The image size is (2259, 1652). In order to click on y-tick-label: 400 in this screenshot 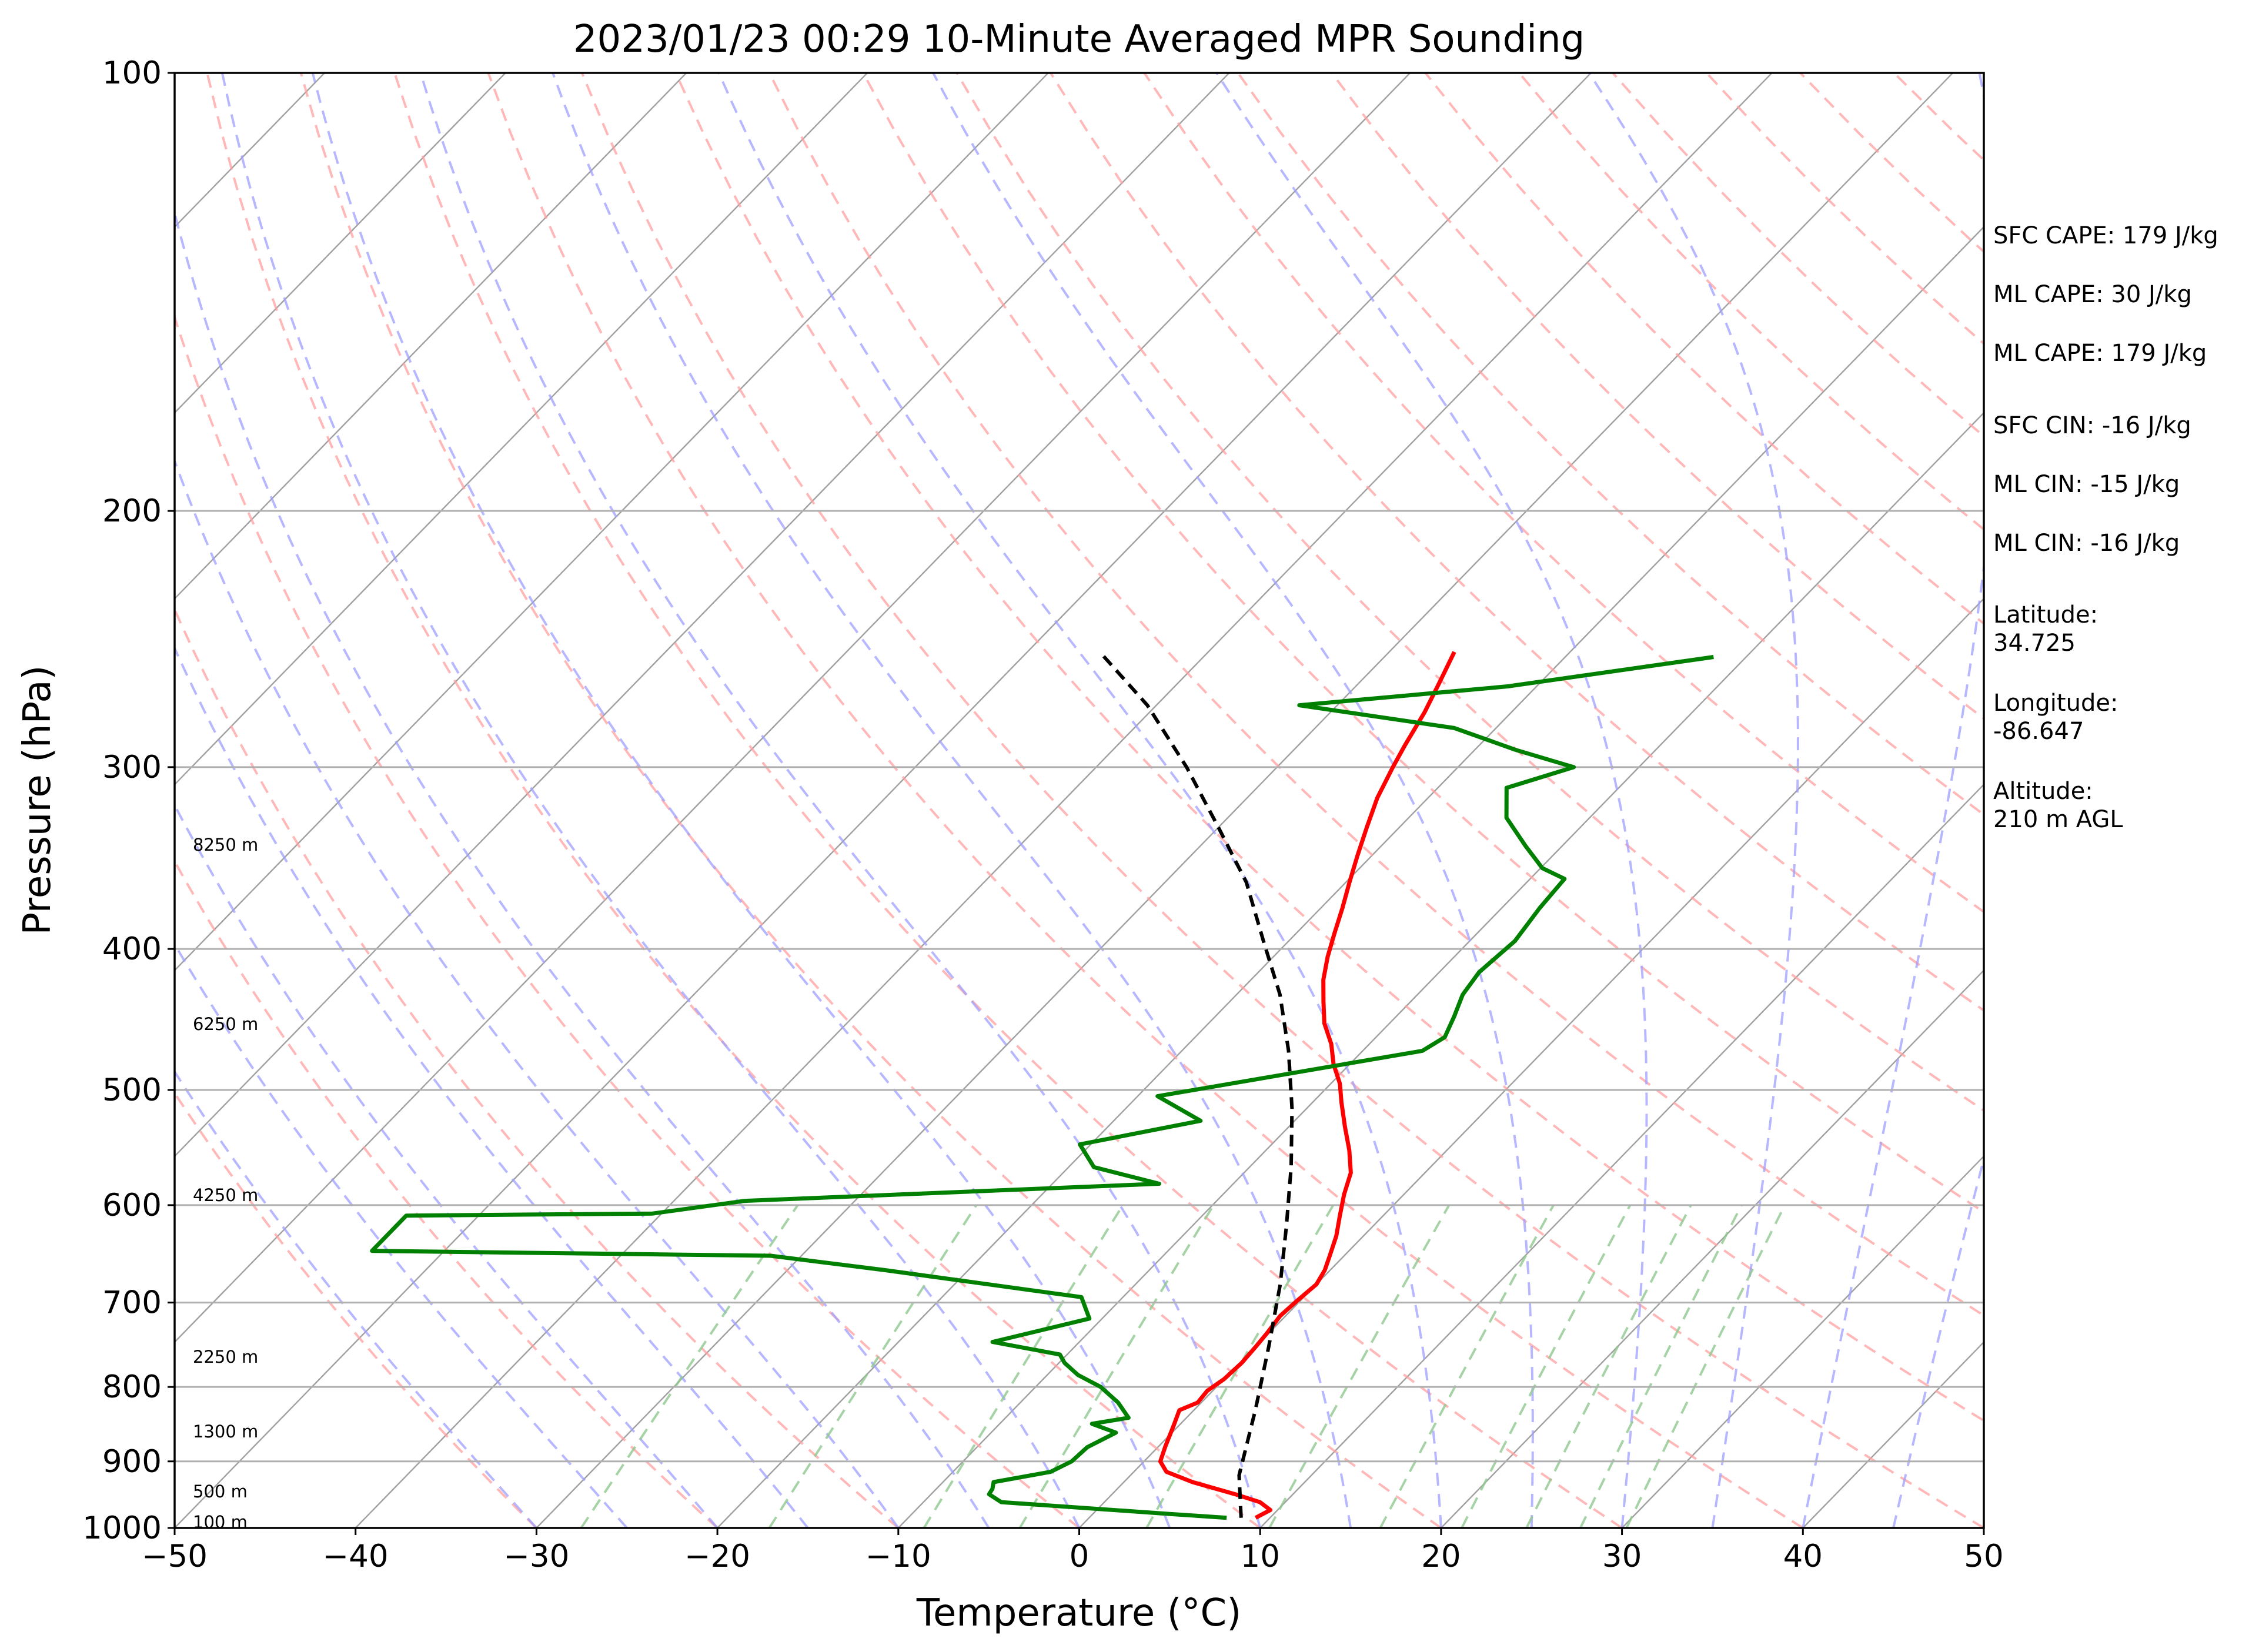, I will do `click(132, 949)`.